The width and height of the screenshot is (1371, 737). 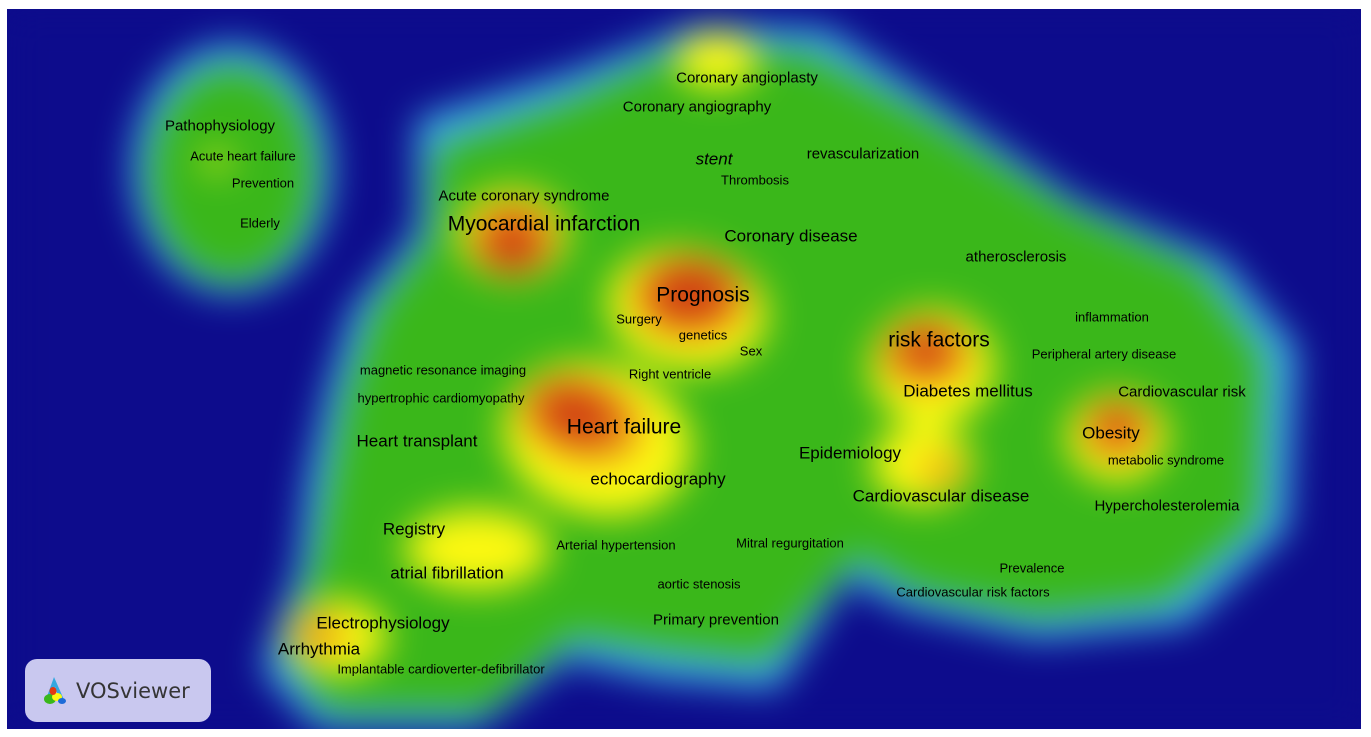 I want to click on term-cardiovascular-disease: Cardiovascular disease, so click(x=941, y=496).